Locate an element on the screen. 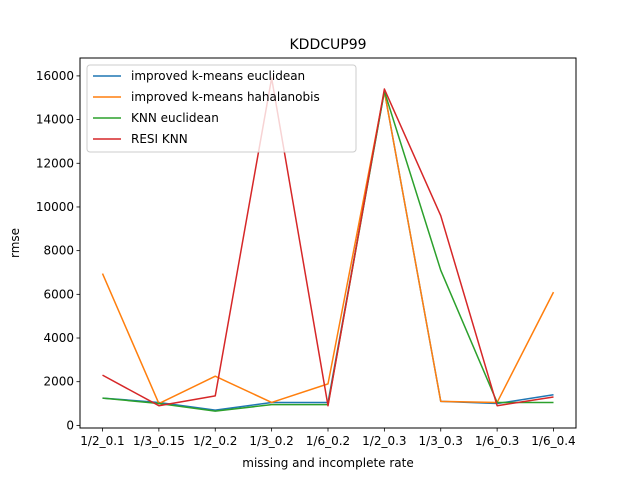 The width and height of the screenshot is (640, 484). y-tick-label: 6000 is located at coordinates (58, 294).